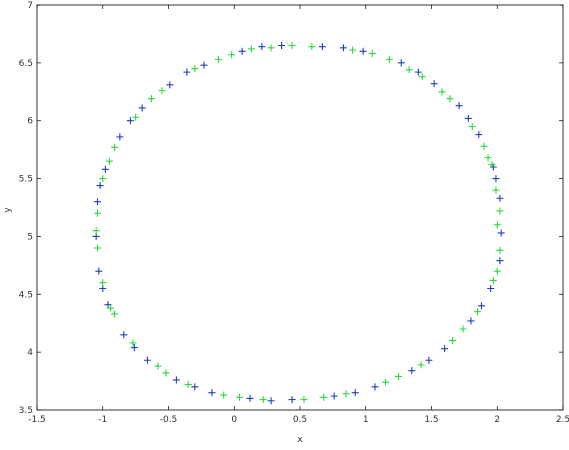 The width and height of the screenshot is (569, 450). I want to click on x-tick-label: -0.5, so click(169, 420).